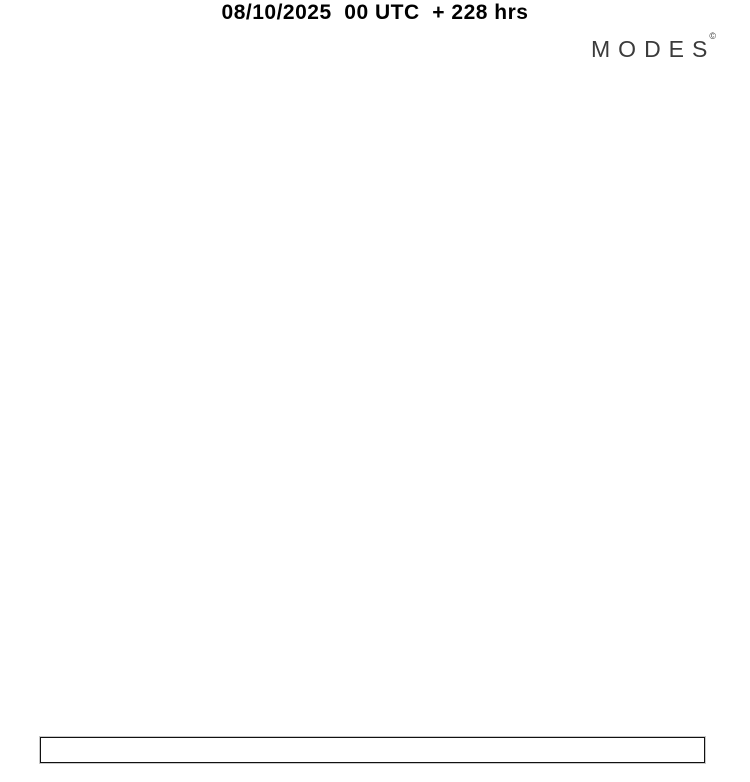  I want to click on copyright-mark: ©, so click(712, 36).